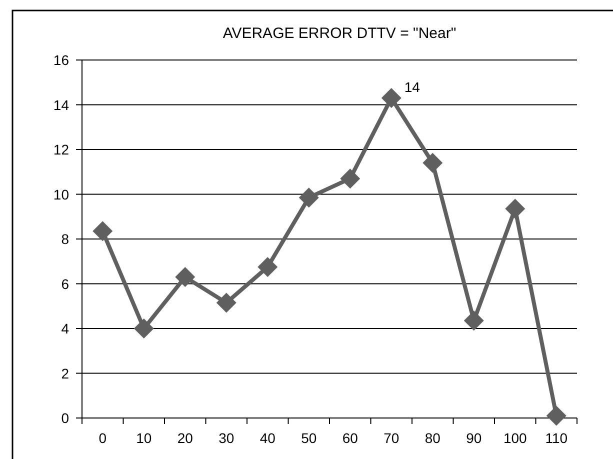 Image resolution: width=613 pixels, height=459 pixels. What do you see at coordinates (65, 284) in the screenshot?
I see `y-tick-label: 6` at bounding box center [65, 284].